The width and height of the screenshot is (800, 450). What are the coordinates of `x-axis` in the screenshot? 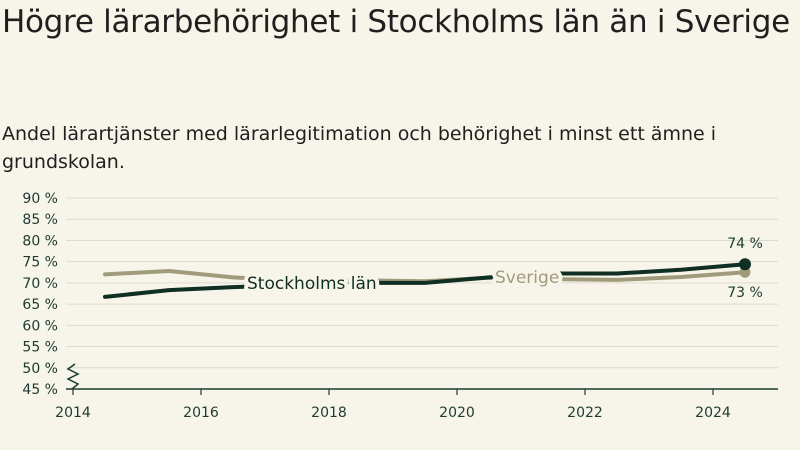 It's located at (422, 379).